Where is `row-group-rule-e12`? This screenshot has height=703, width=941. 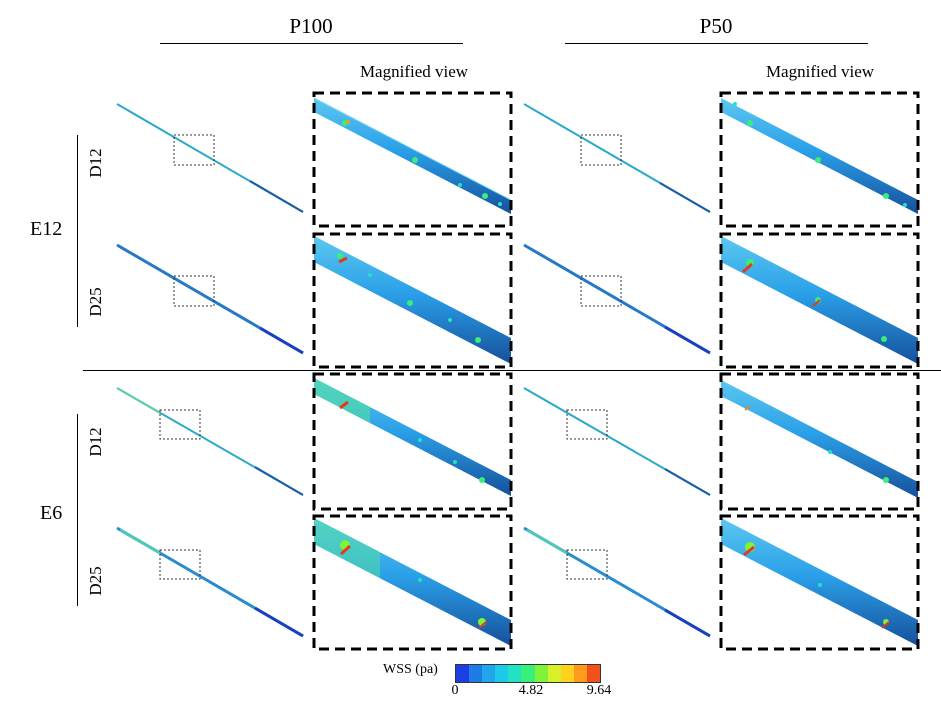
row-group-rule-e12 is located at coordinates (77, 231).